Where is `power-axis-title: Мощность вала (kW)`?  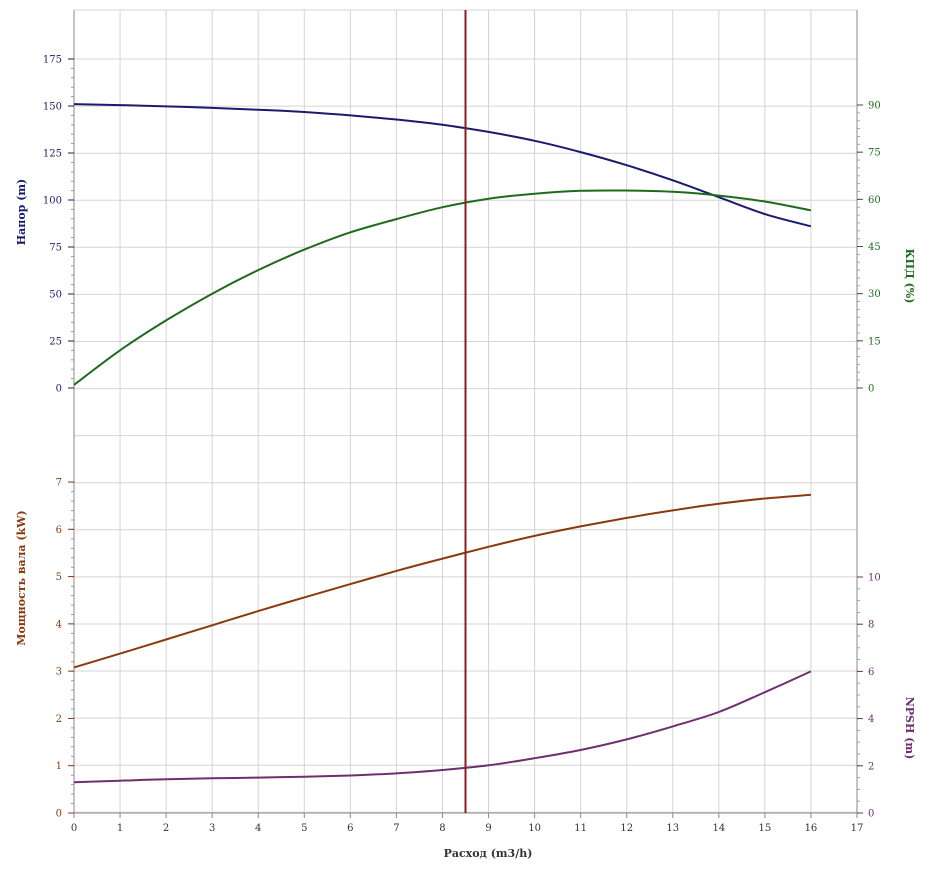
power-axis-title: Мощность вала (kW) is located at coordinates (21, 577).